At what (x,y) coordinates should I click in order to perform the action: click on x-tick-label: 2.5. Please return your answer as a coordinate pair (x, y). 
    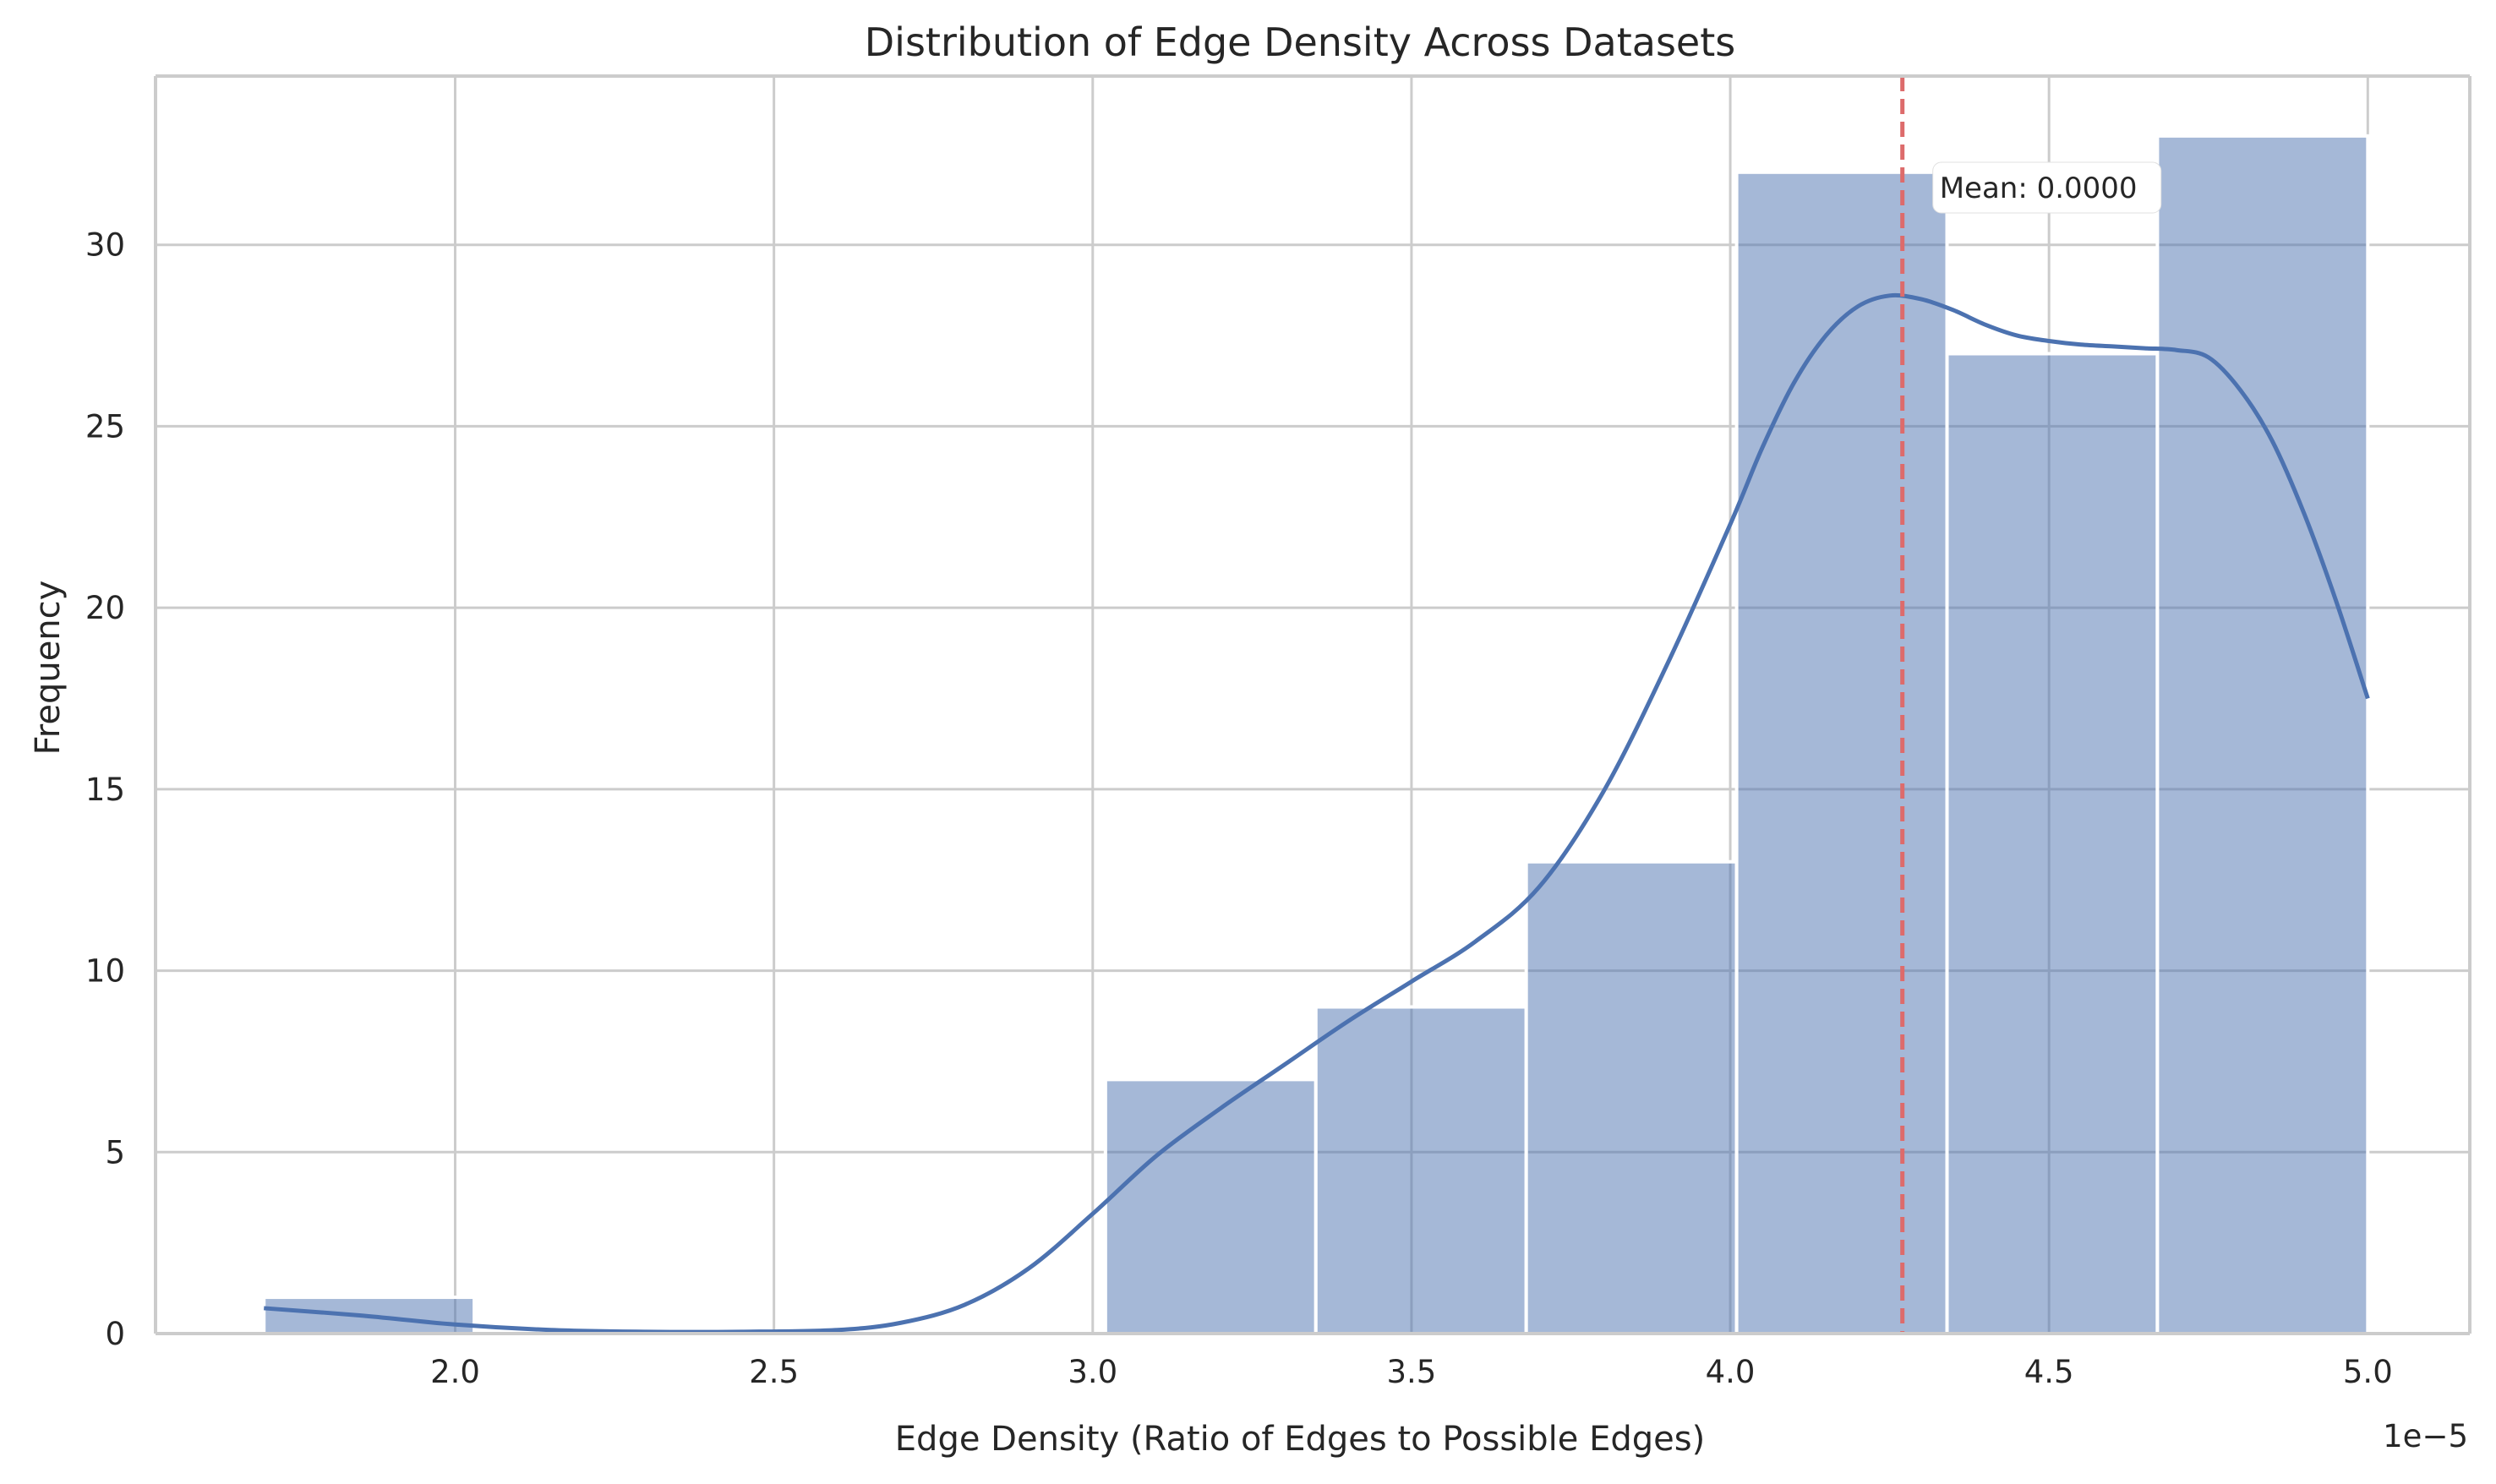
    Looking at the image, I should click on (774, 1372).